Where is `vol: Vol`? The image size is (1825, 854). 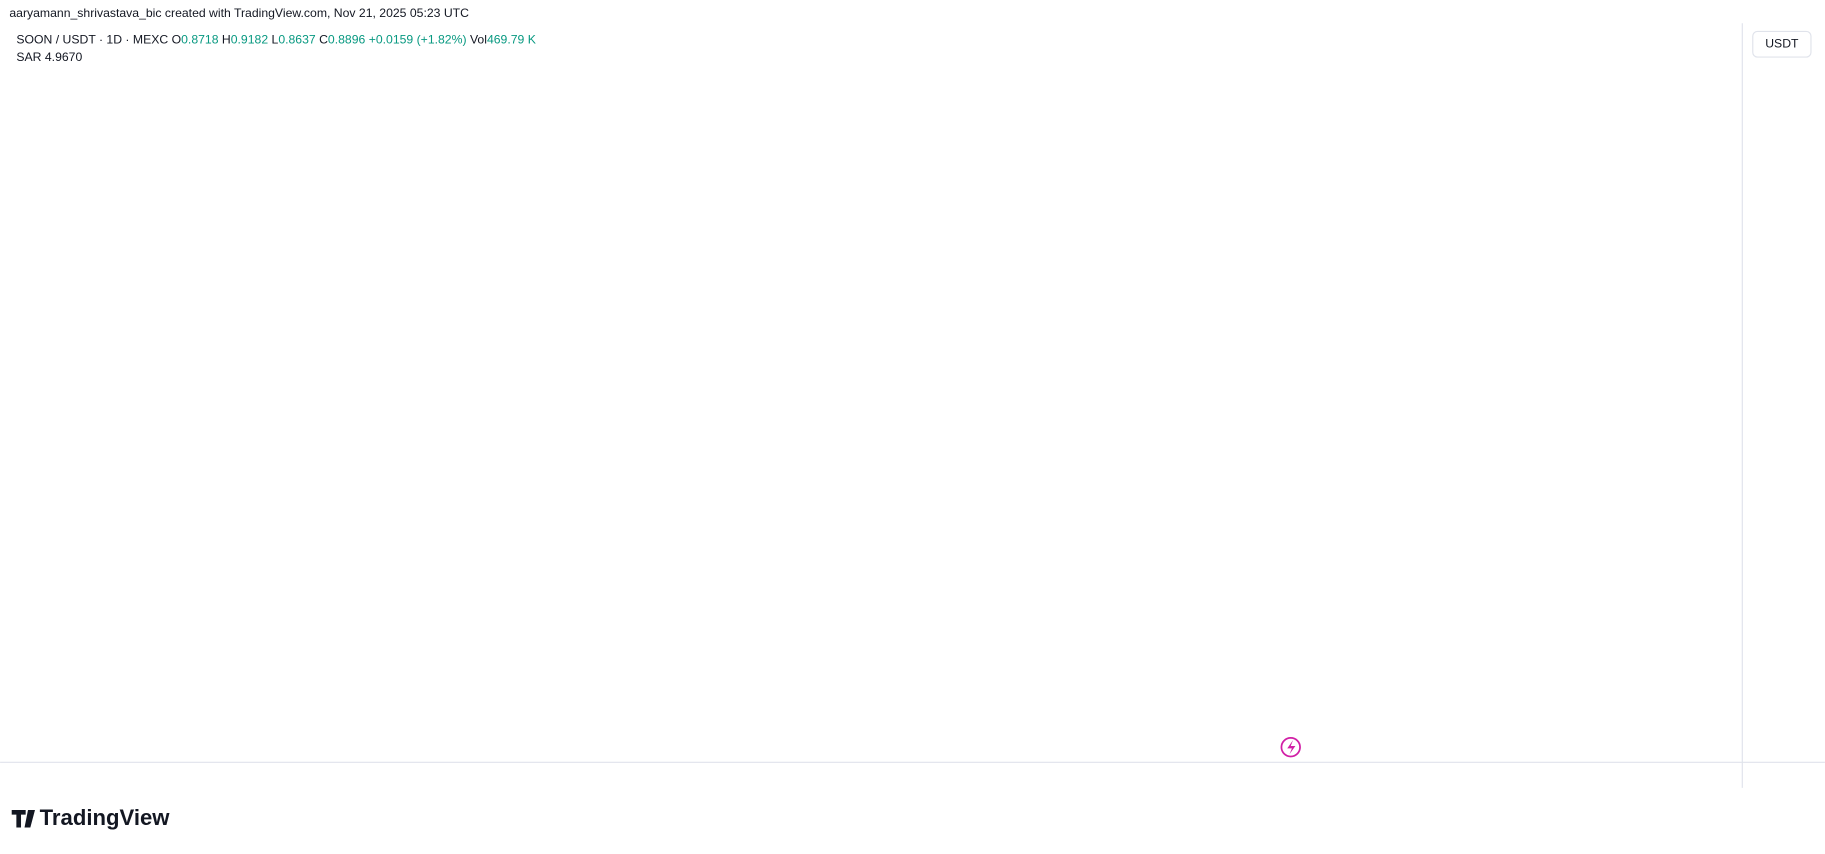
vol: Vol is located at coordinates (478, 40).